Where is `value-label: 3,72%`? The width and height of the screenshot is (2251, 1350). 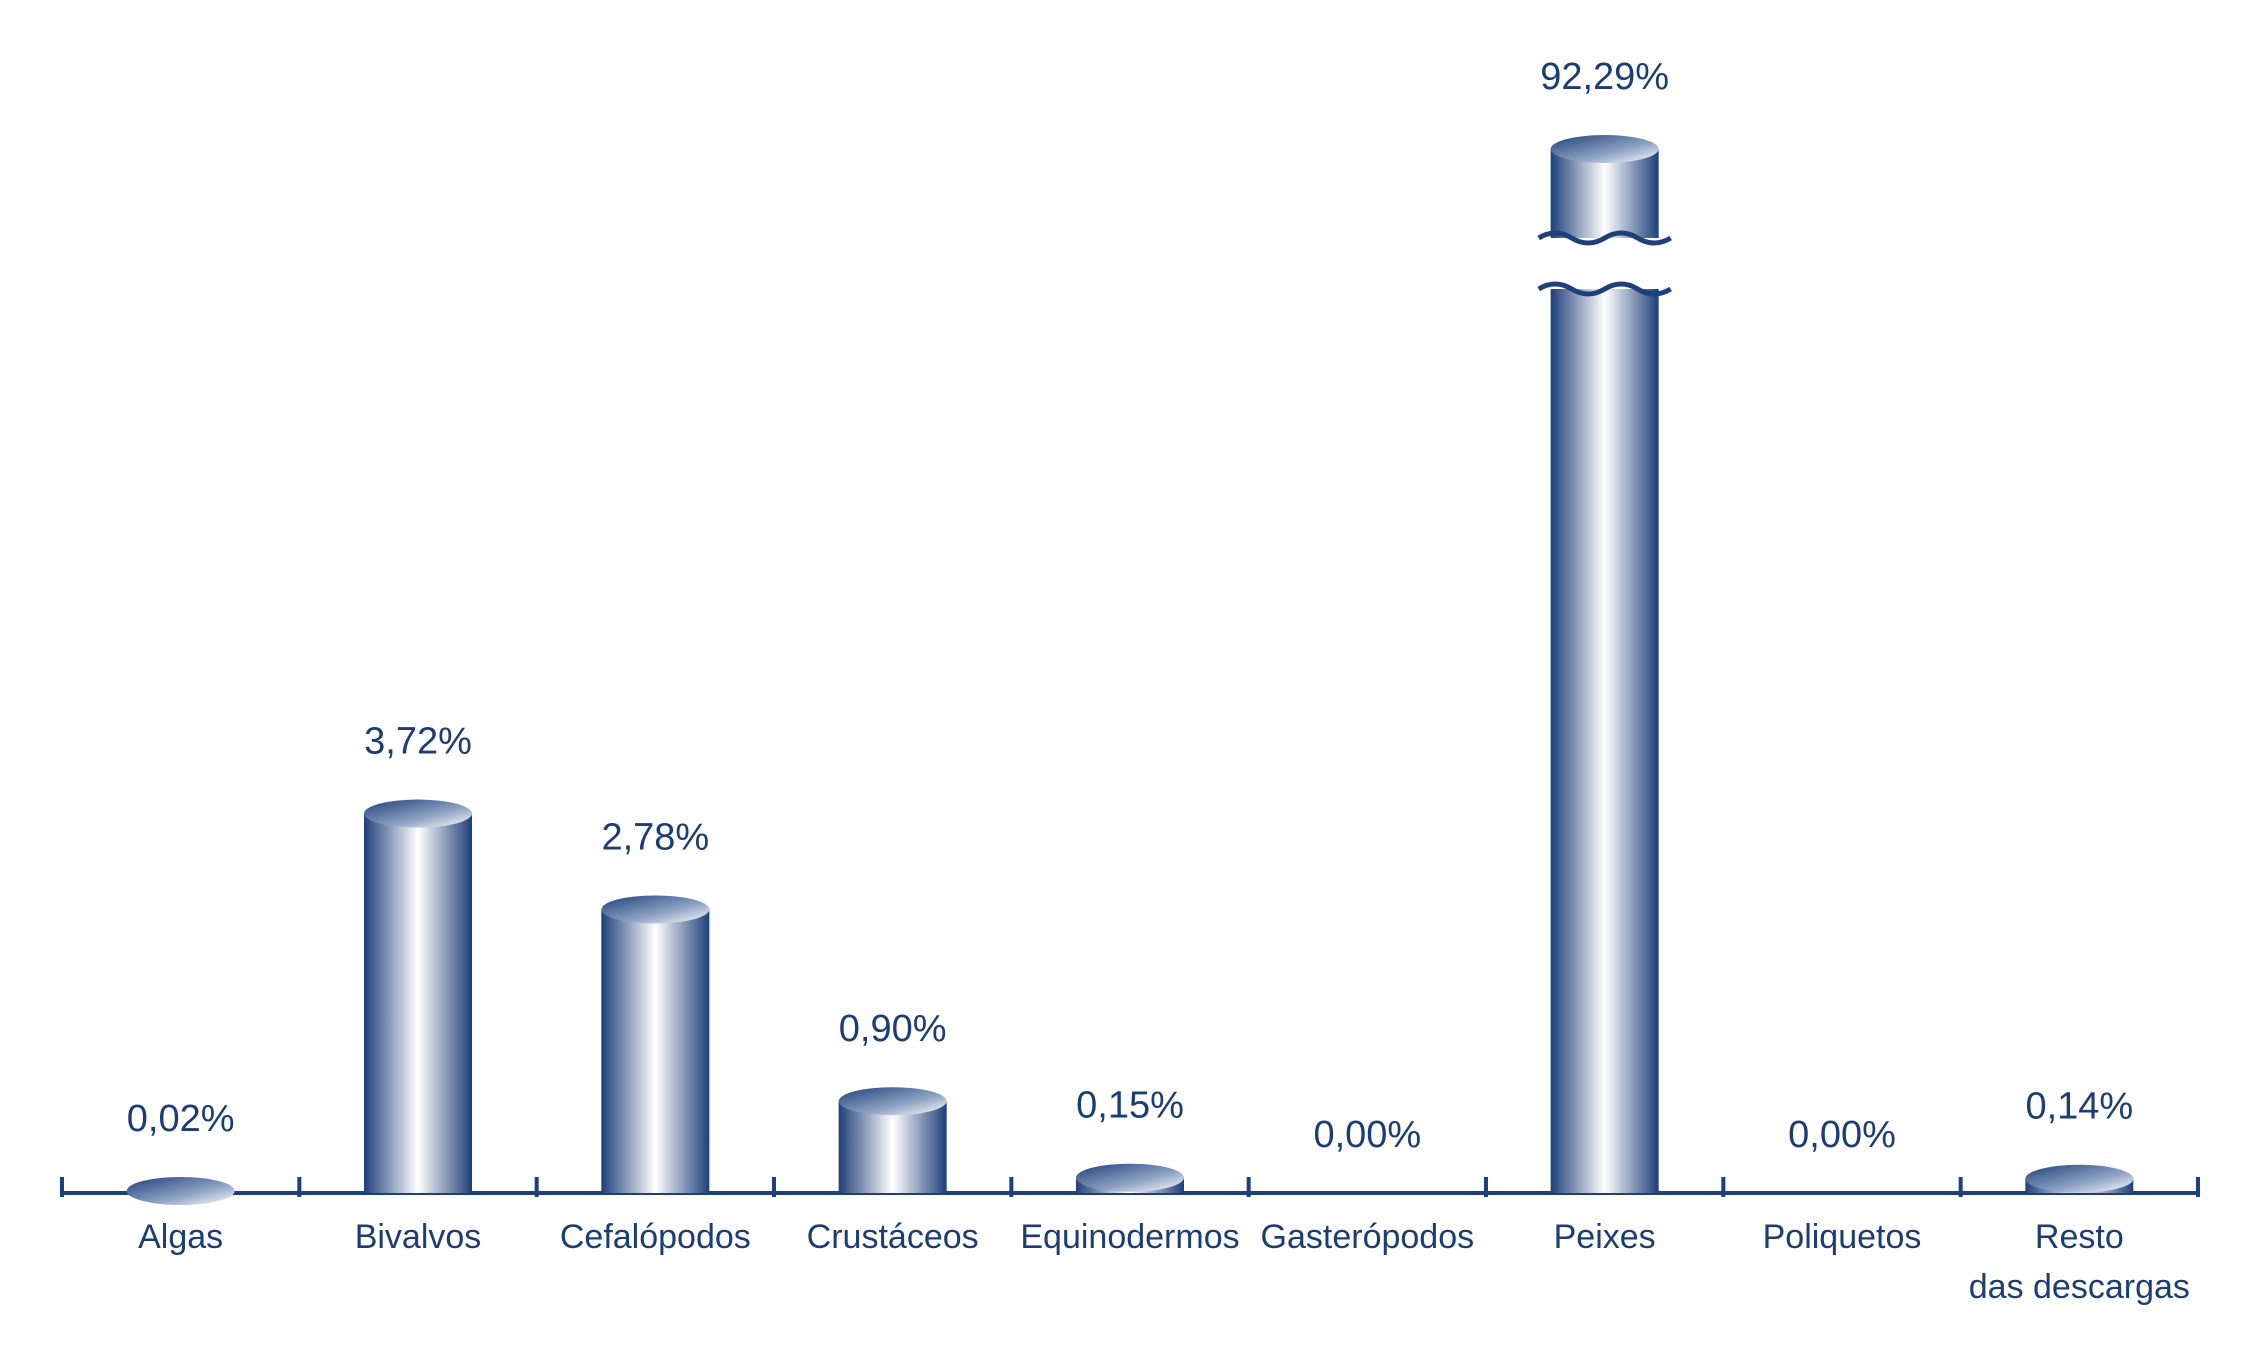 value-label: 3,72% is located at coordinates (418, 742).